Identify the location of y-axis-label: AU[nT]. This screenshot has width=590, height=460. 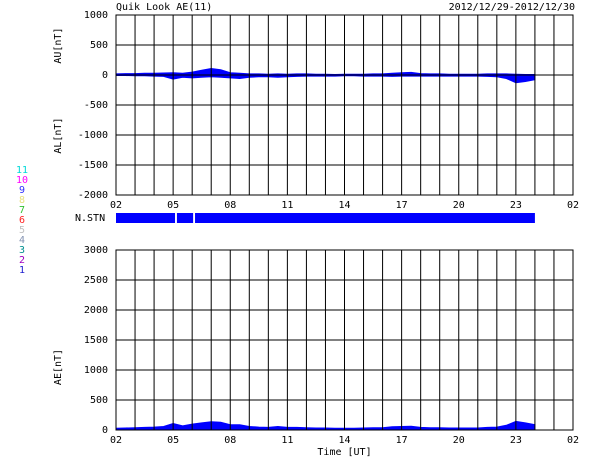
(58, 46).